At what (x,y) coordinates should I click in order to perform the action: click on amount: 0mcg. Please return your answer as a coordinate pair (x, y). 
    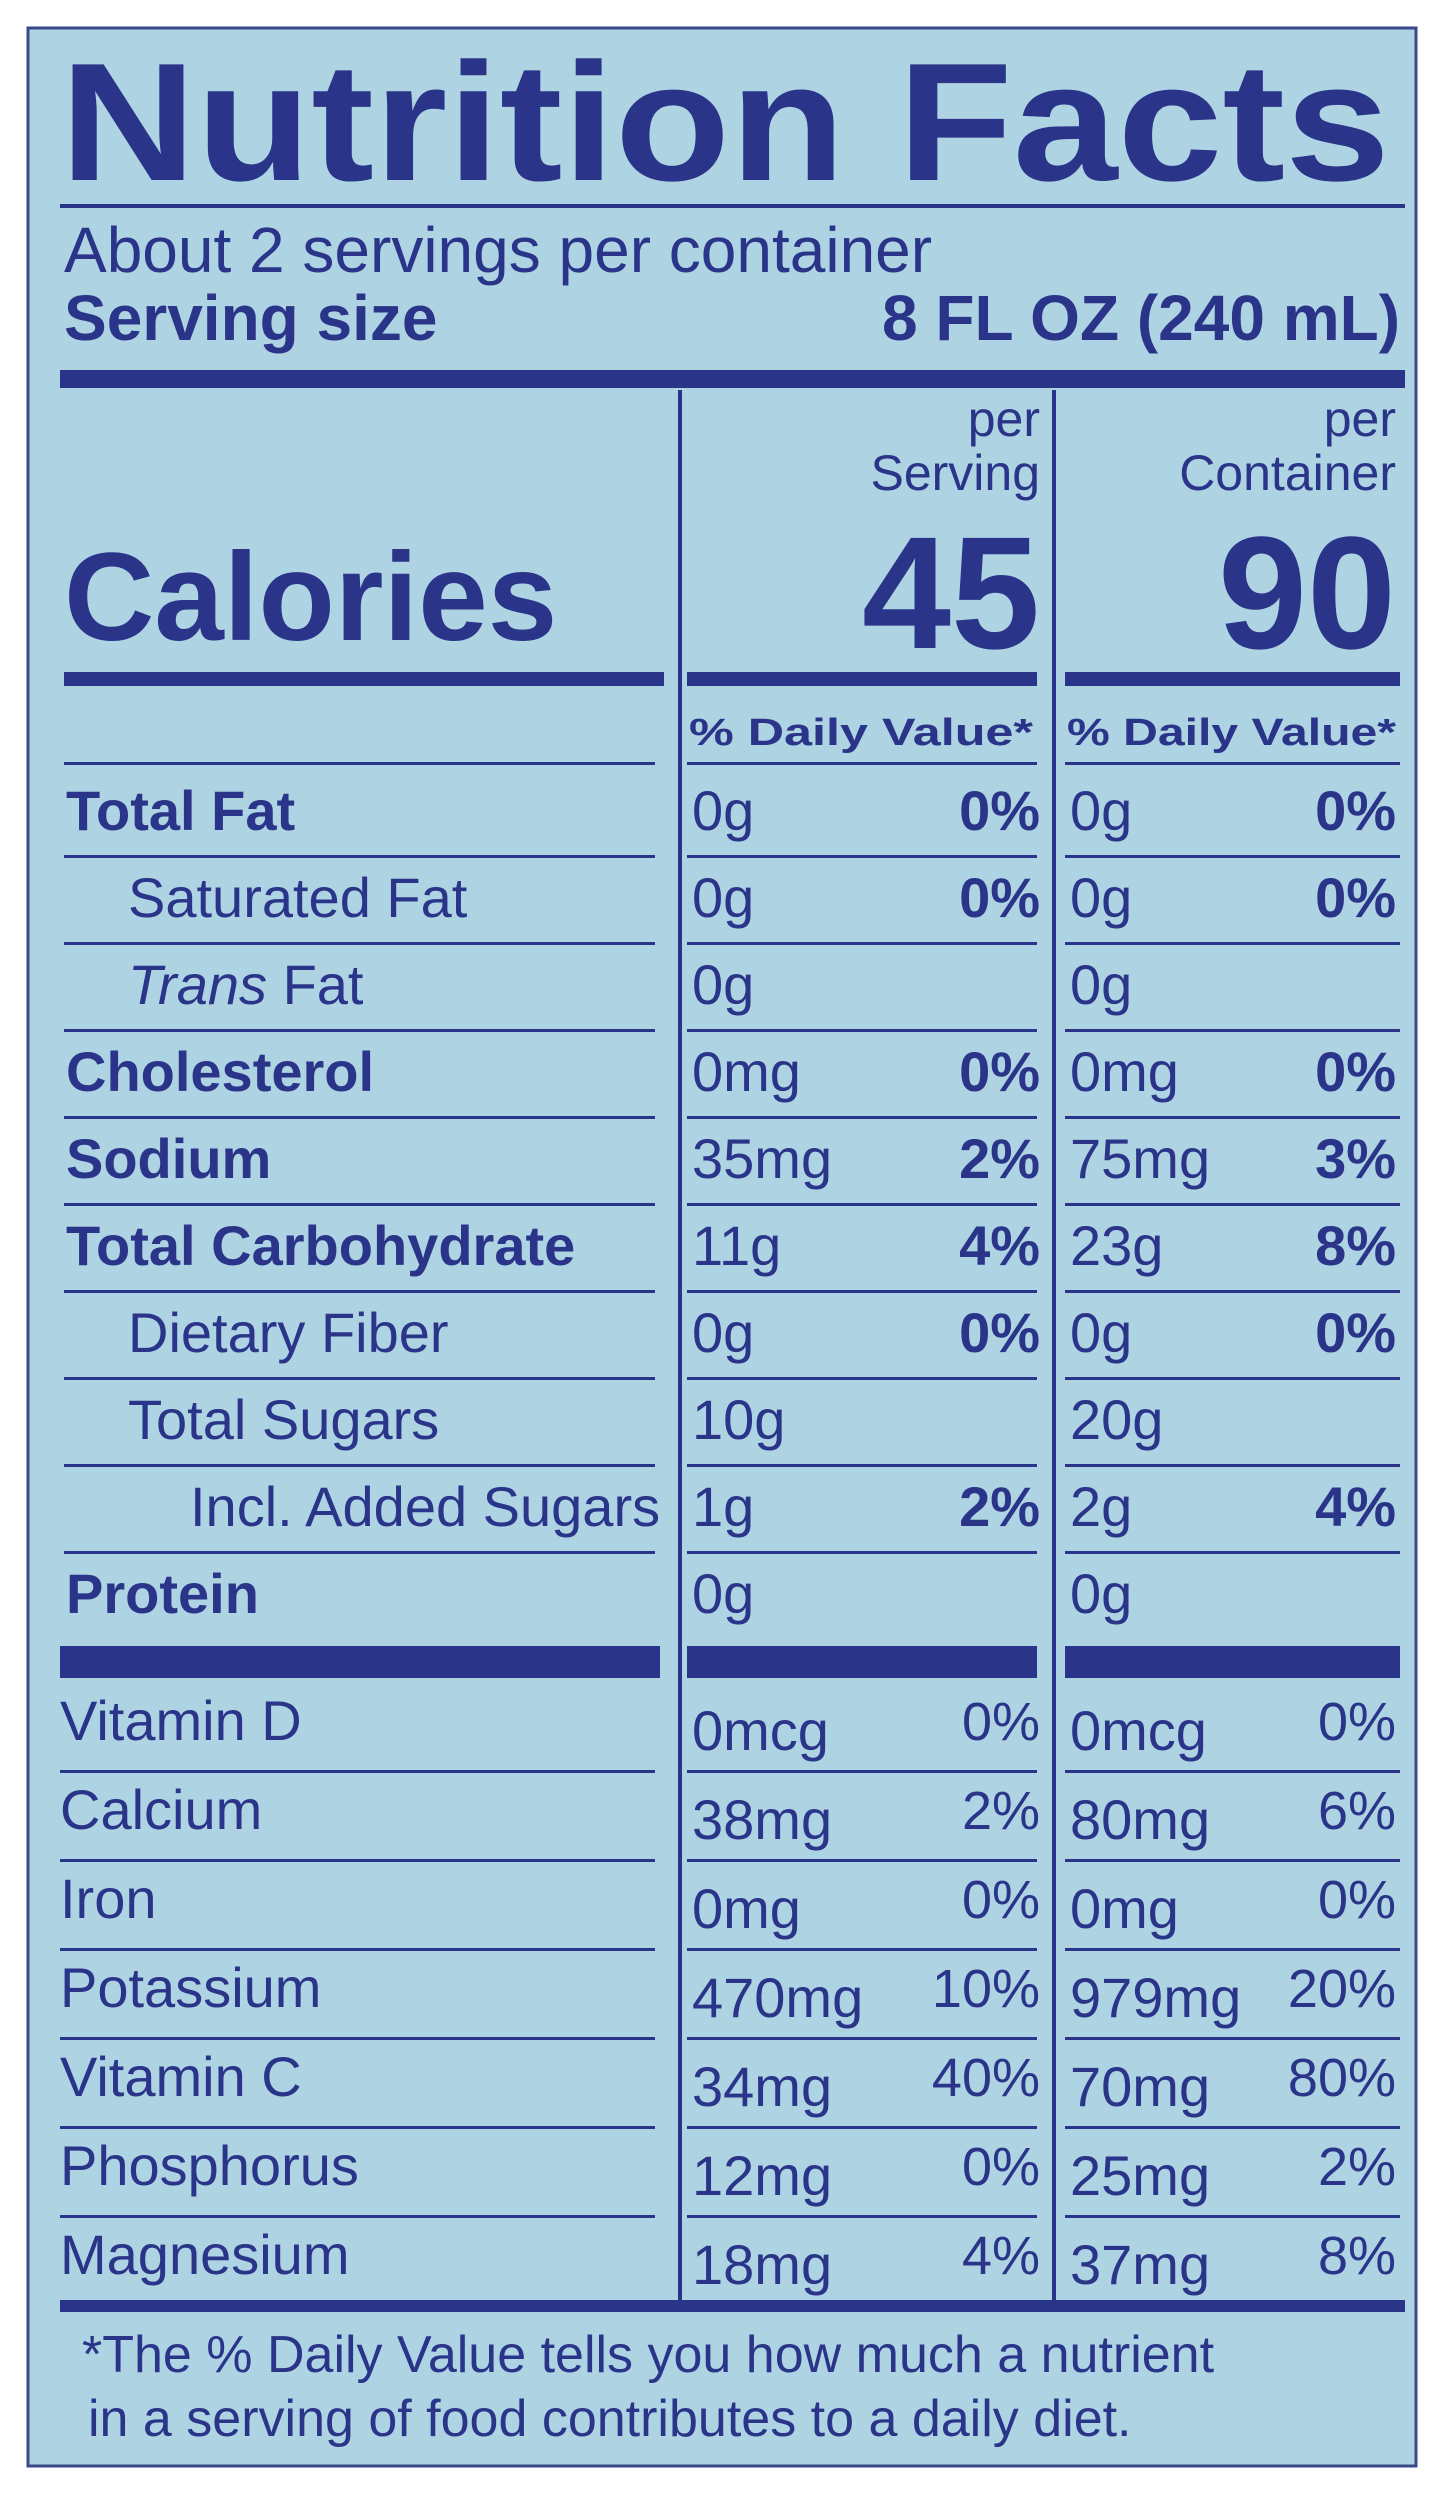
    Looking at the image, I should click on (760, 1730).